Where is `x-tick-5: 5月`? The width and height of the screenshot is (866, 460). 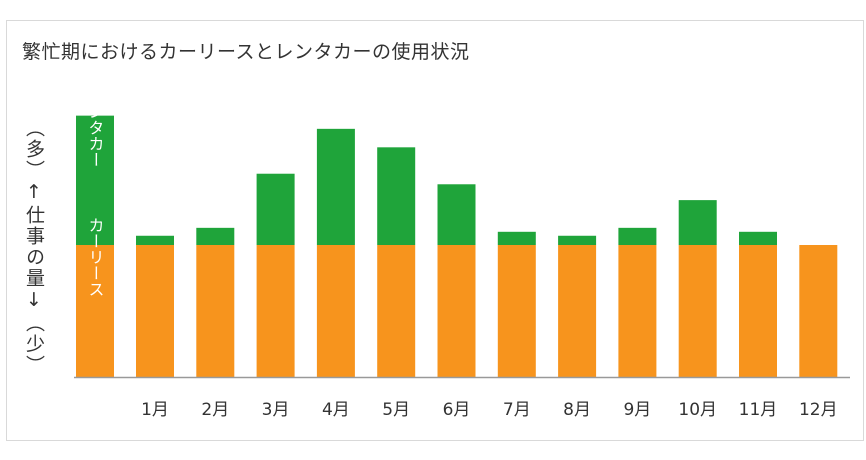 x-tick-5: 5月 is located at coordinates (396, 410).